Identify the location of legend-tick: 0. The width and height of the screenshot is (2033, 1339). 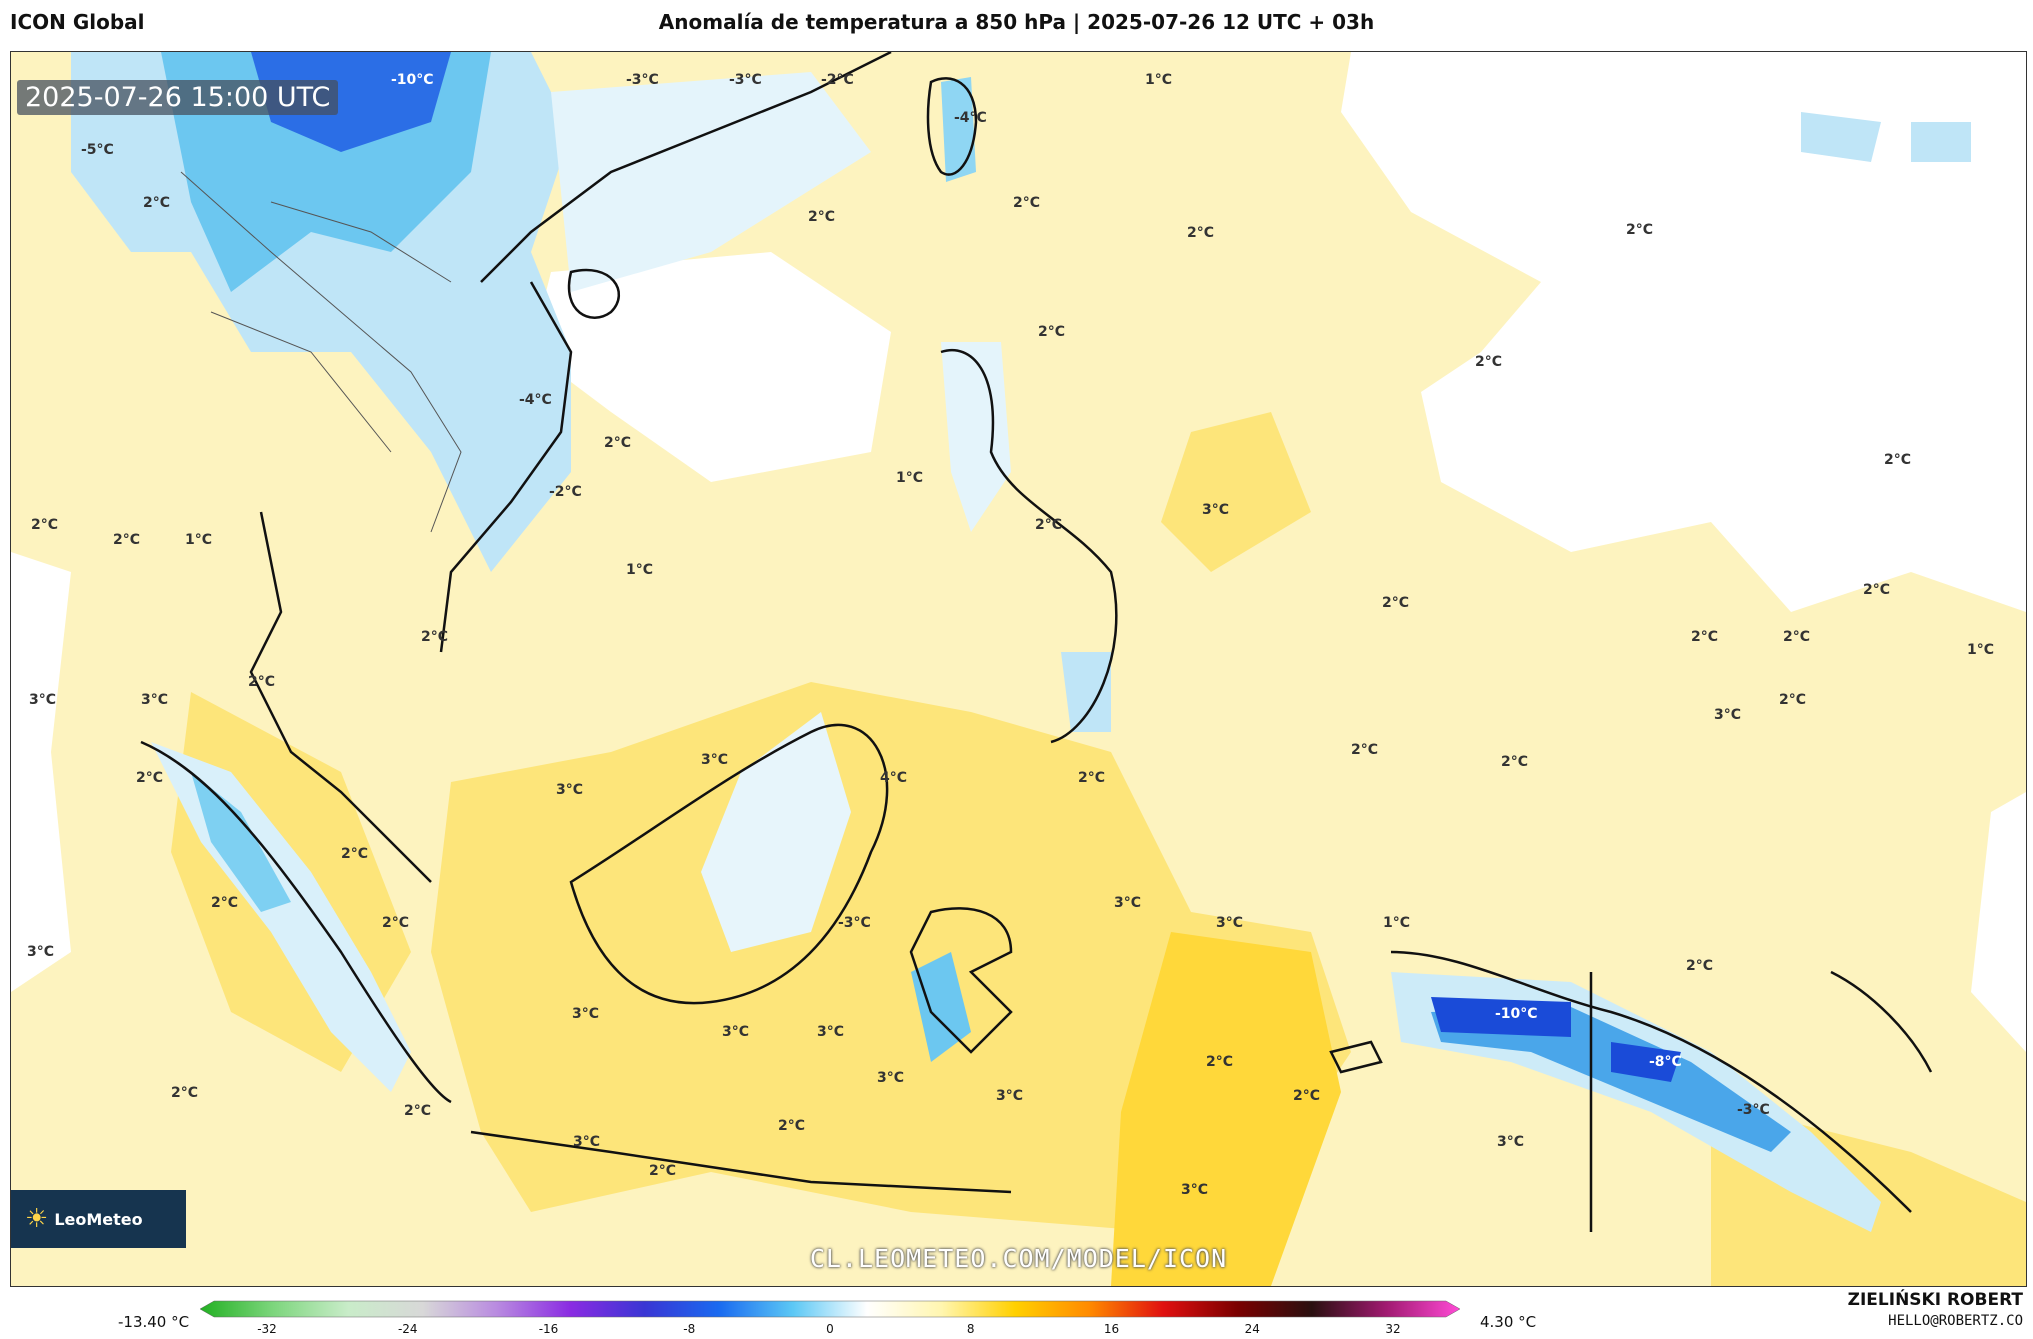
(830, 1329).